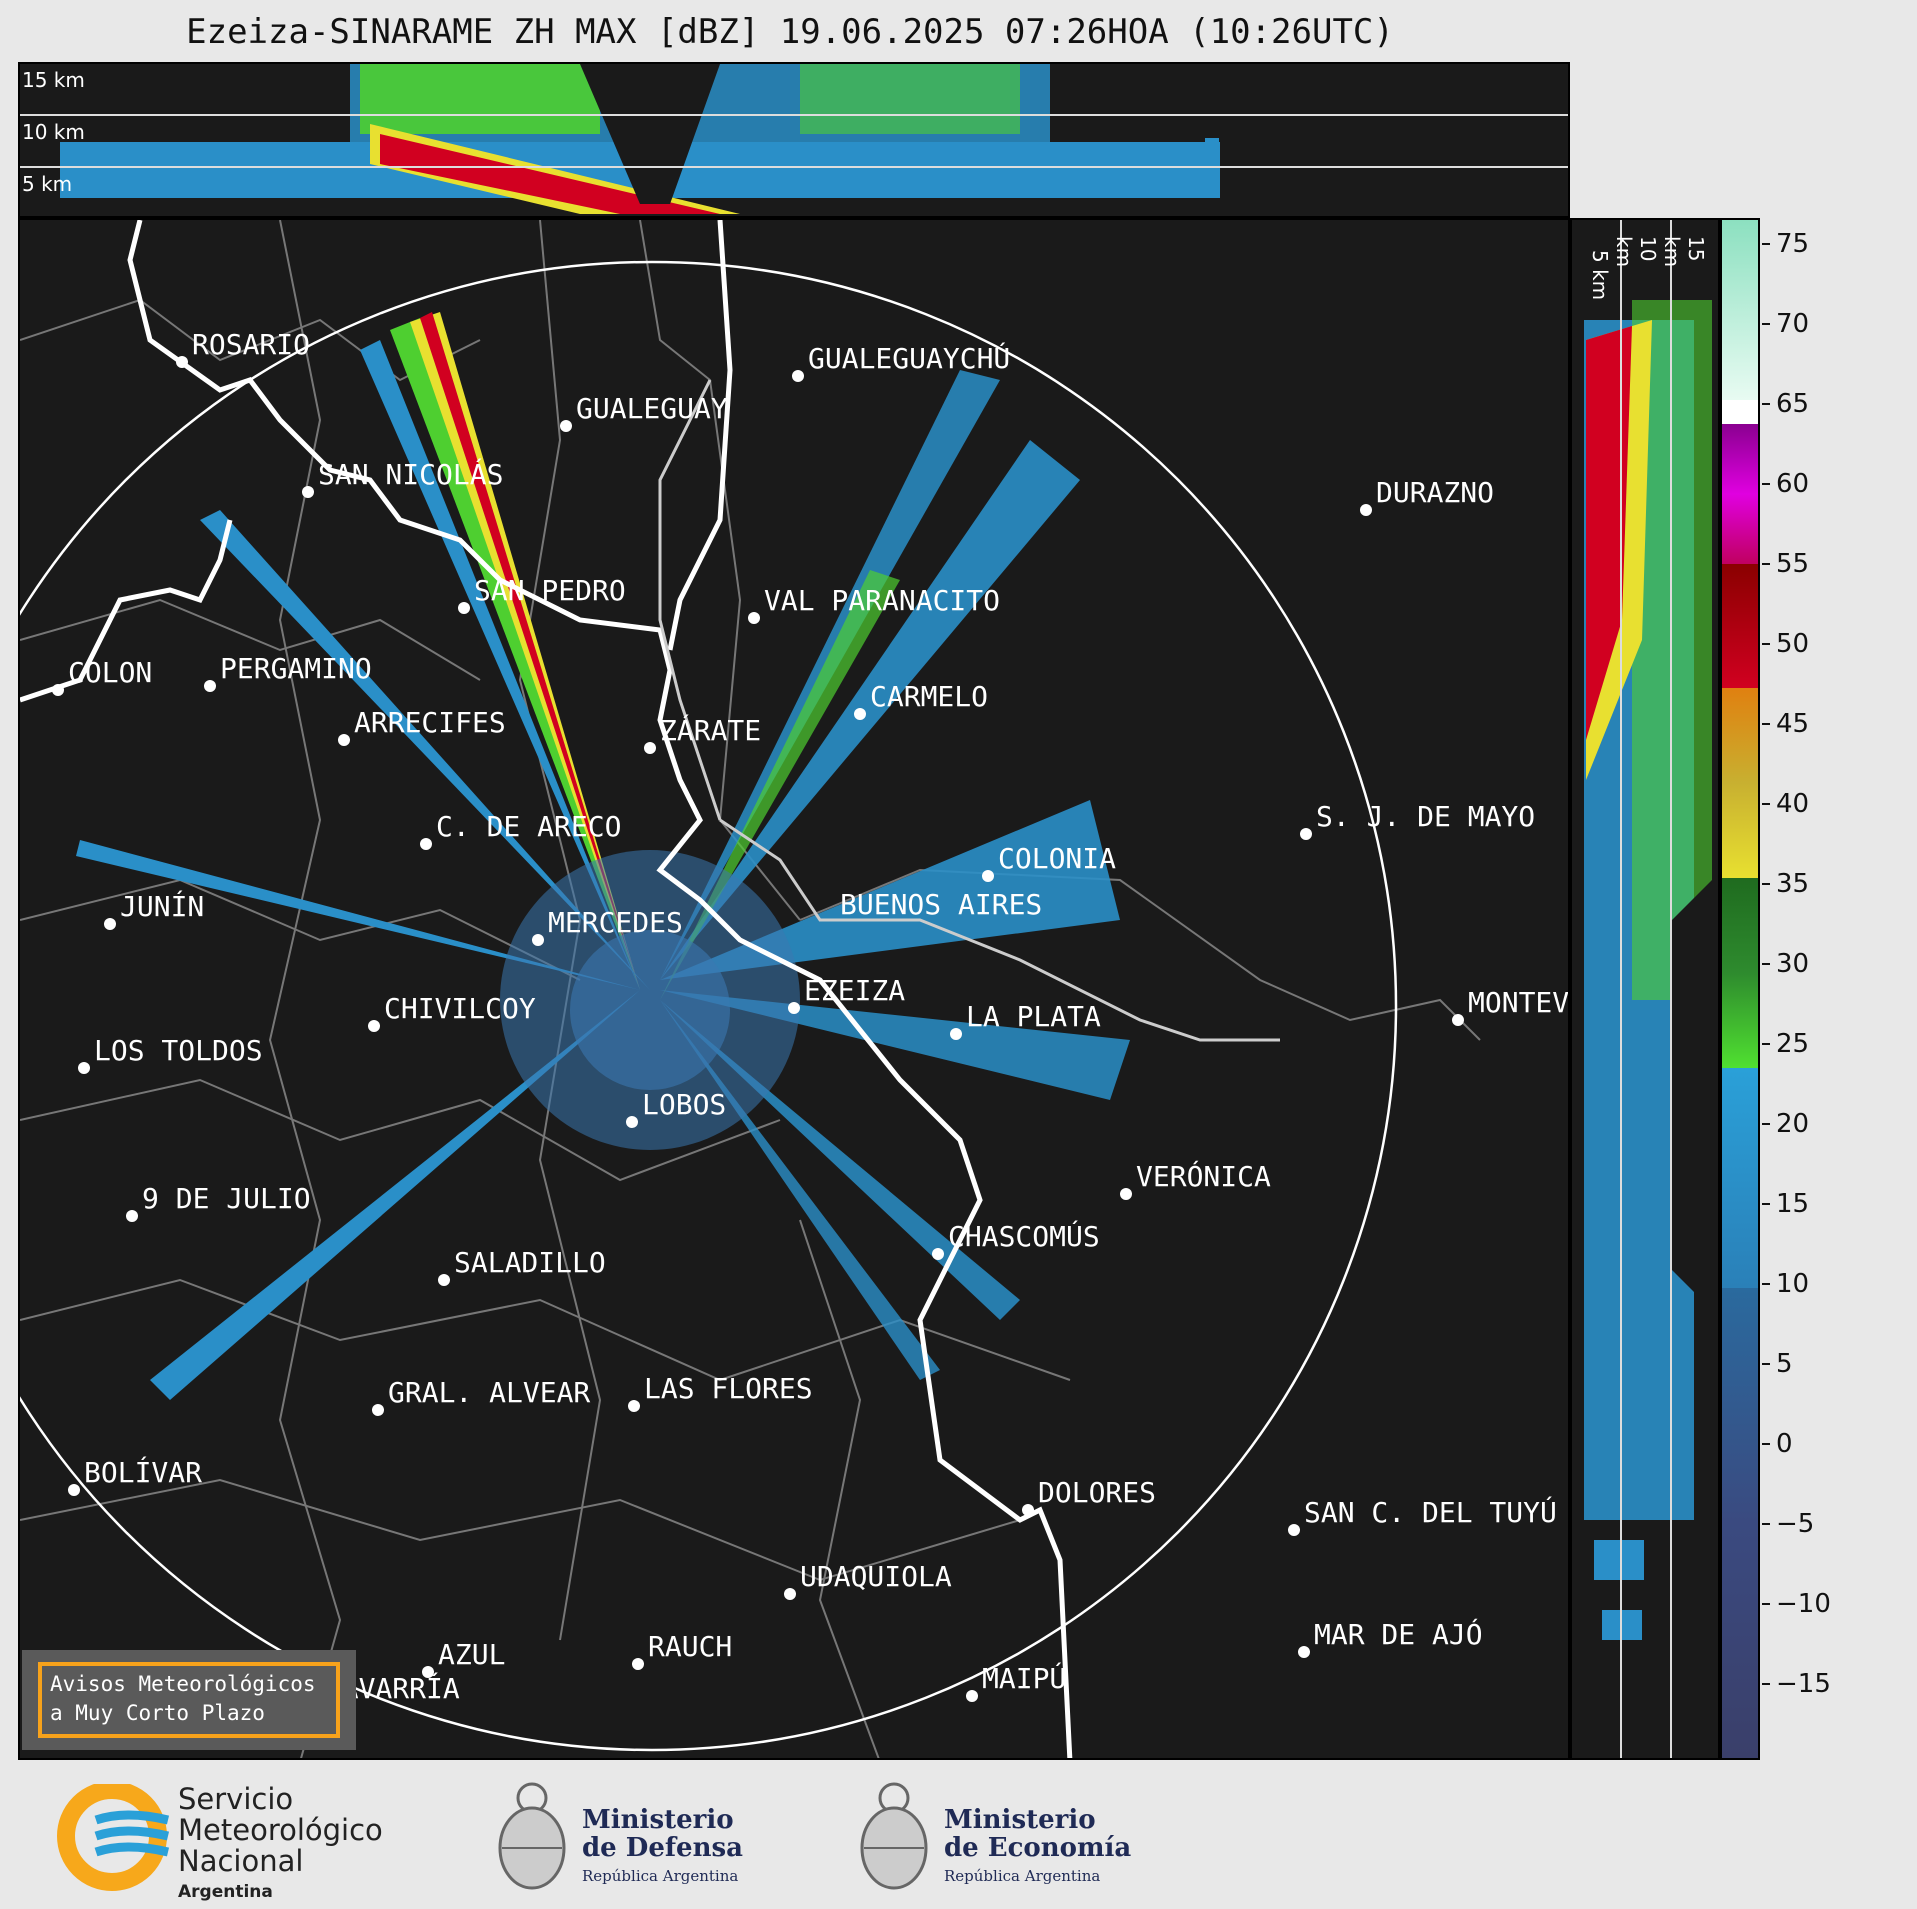 The width and height of the screenshot is (1917, 1909). What do you see at coordinates (47, 184) in the screenshot?
I see `top-alt-label-5km: 5 km` at bounding box center [47, 184].